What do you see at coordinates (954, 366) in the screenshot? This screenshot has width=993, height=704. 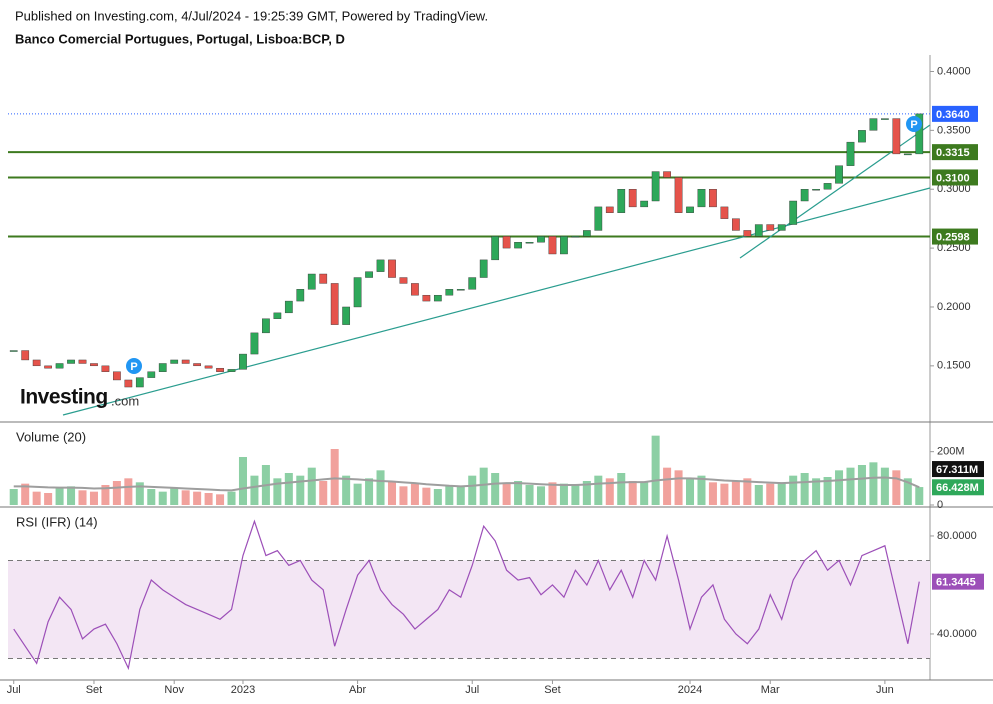 I see `y-tick-label: 0.1500` at bounding box center [954, 366].